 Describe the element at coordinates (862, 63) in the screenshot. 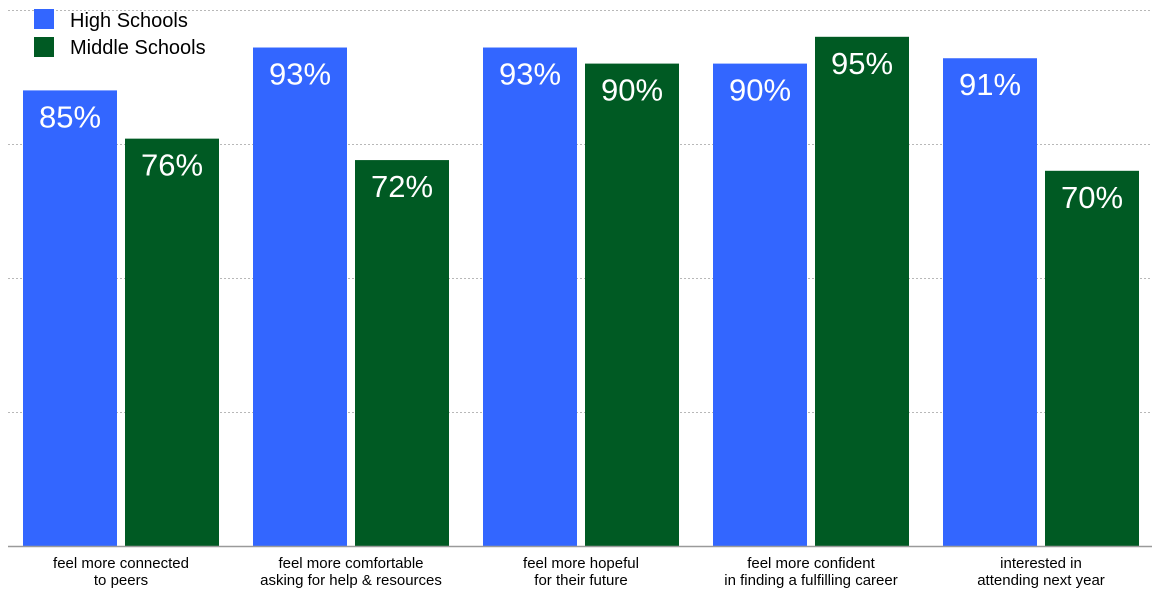

I see `data-label-middle-schools-3: 95%` at that location.